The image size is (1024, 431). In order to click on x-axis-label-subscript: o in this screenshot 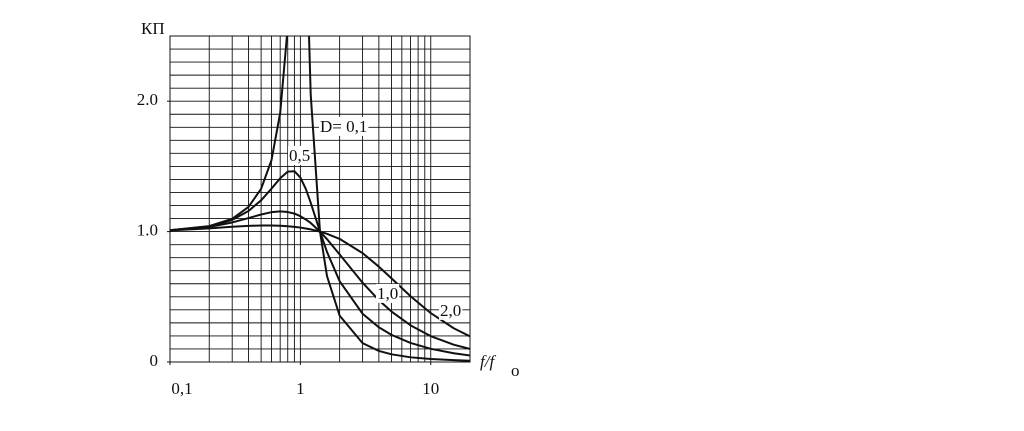, I will do `click(515, 370)`.